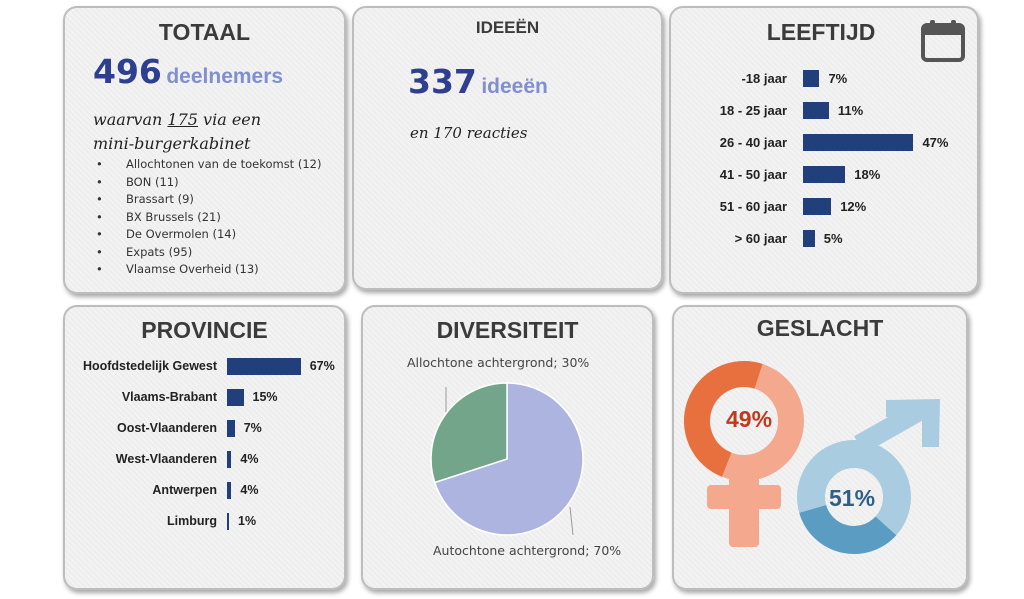  I want to click on ideeen-count-line: 337 ideeën, so click(478, 81).